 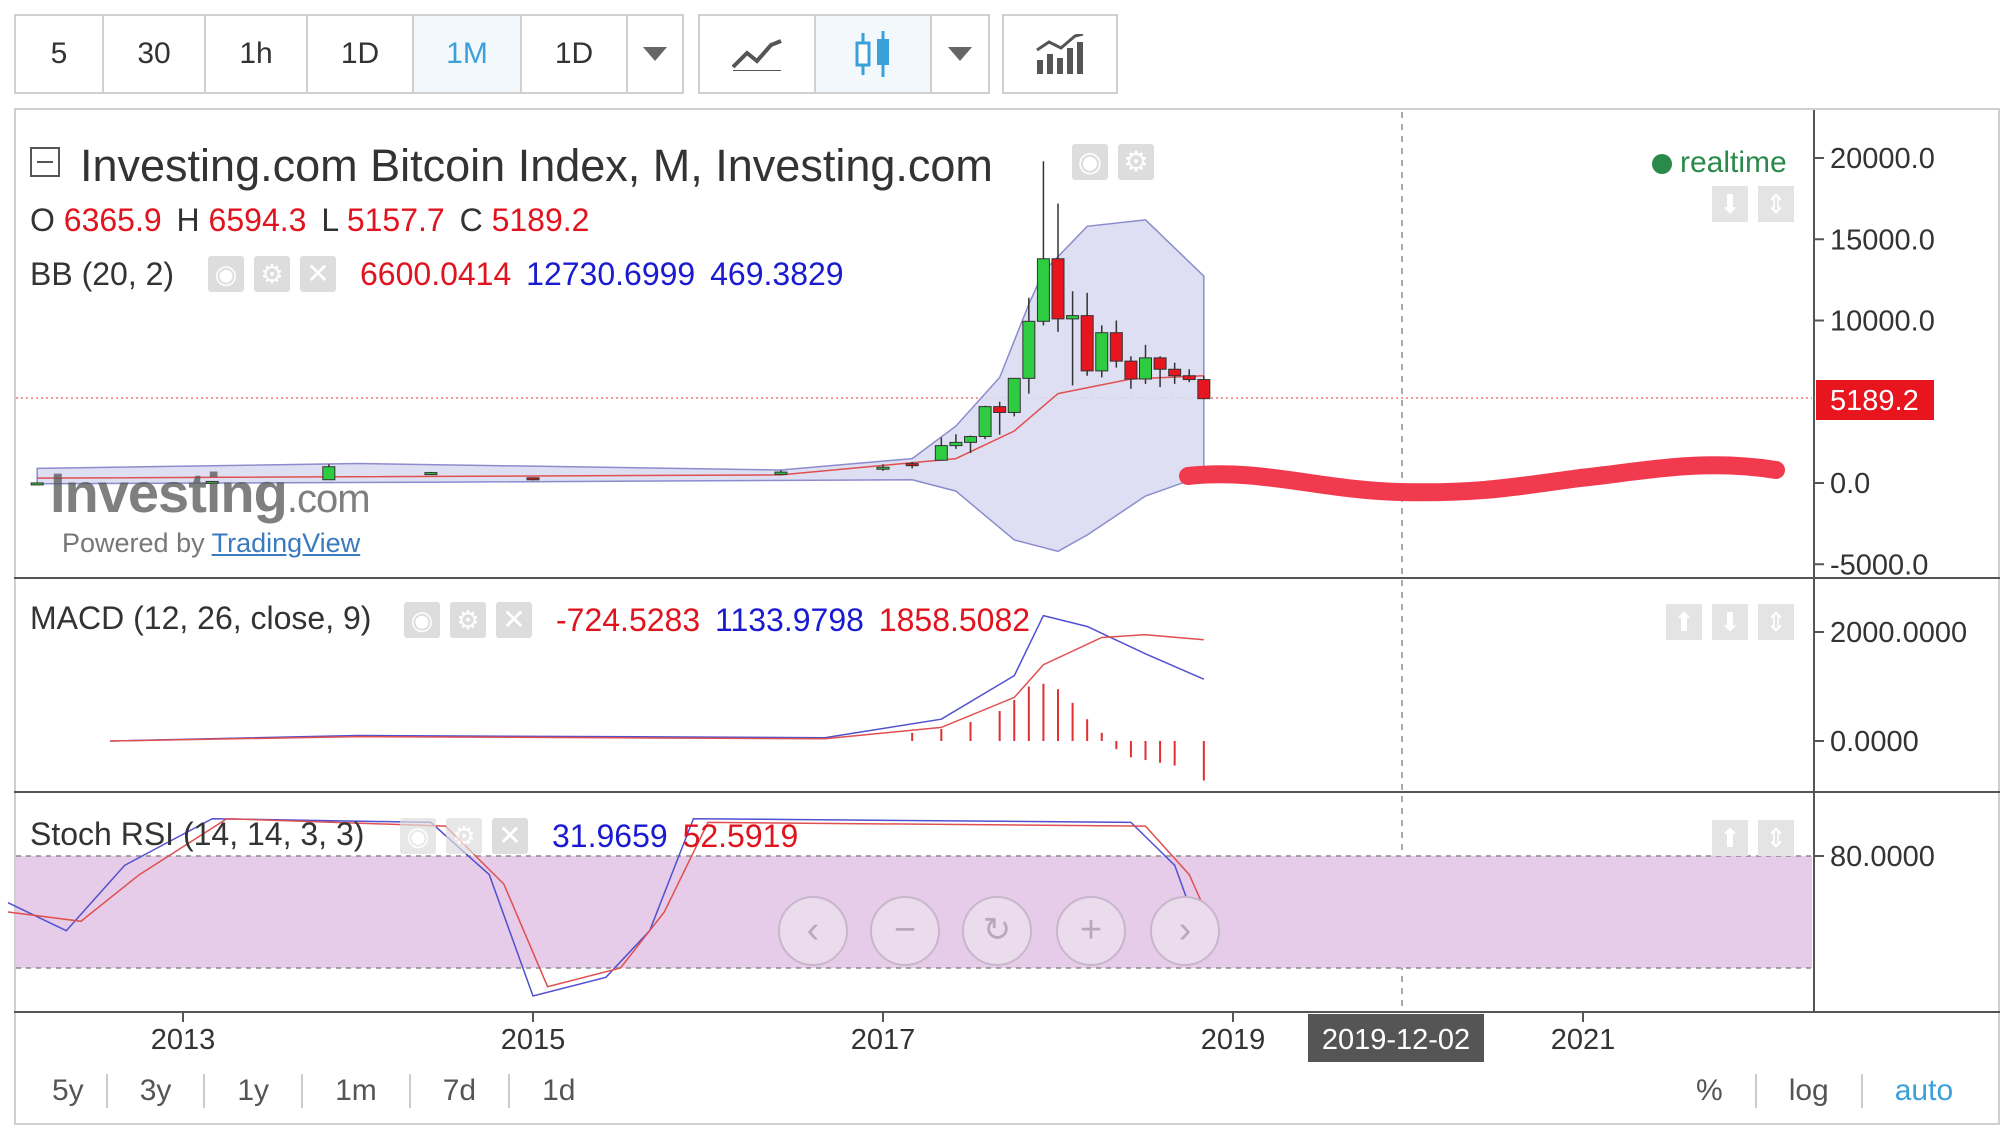 I want to click on stoch-close-icon: ✕, so click(x=510, y=836).